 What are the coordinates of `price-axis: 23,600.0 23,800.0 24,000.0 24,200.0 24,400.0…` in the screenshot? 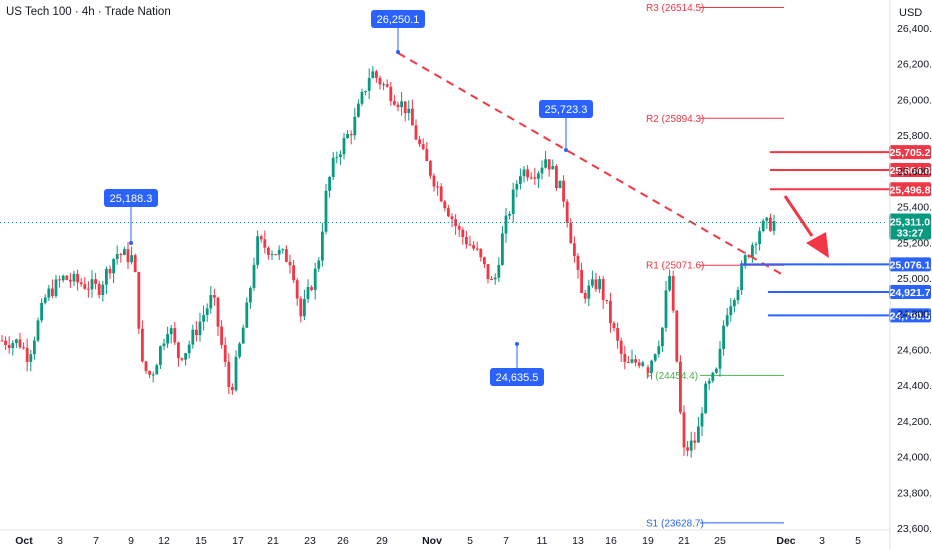 It's located at (910, 275).